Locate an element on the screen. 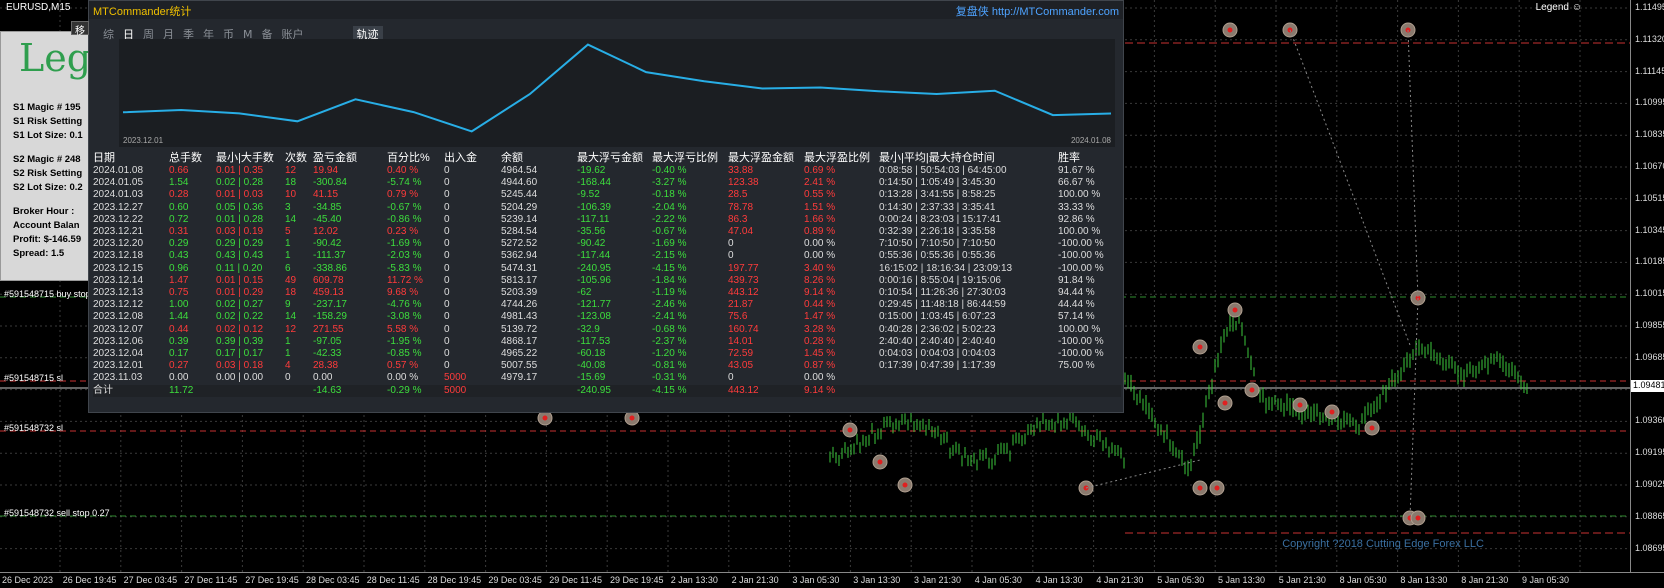  column-header: 日期 is located at coordinates (104, 158).